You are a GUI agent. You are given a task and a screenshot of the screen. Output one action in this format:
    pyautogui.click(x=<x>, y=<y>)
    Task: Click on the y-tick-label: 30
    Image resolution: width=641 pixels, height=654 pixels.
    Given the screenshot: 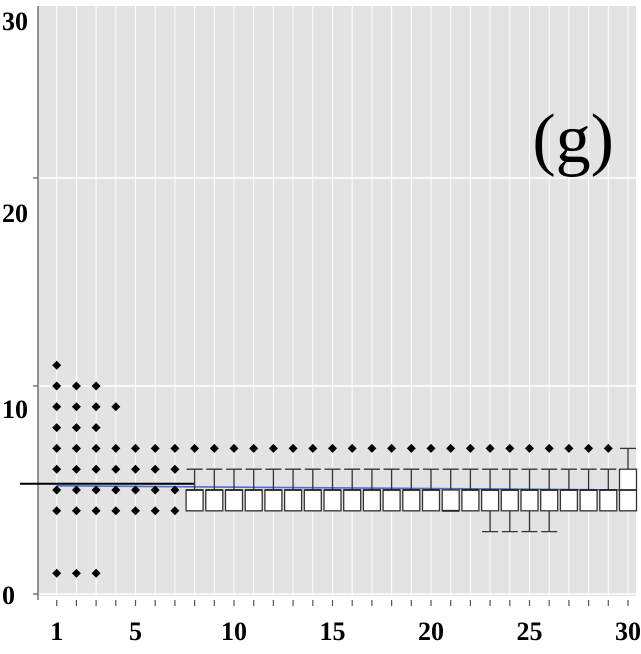 What is the action you would take?
    pyautogui.click(x=15, y=21)
    